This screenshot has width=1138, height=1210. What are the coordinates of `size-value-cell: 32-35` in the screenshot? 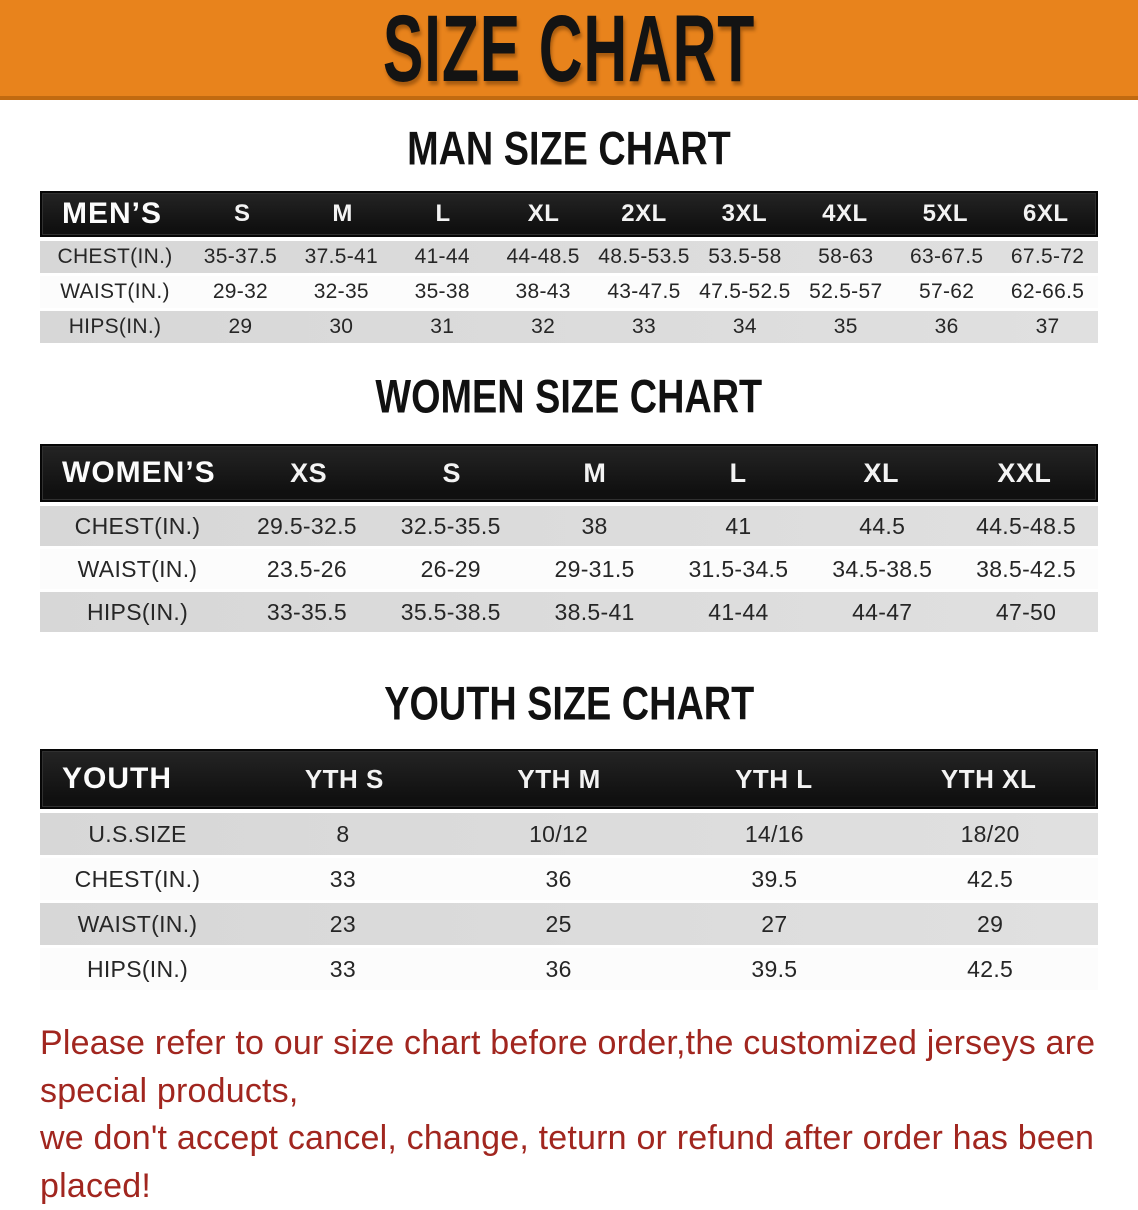 It's located at (341, 291).